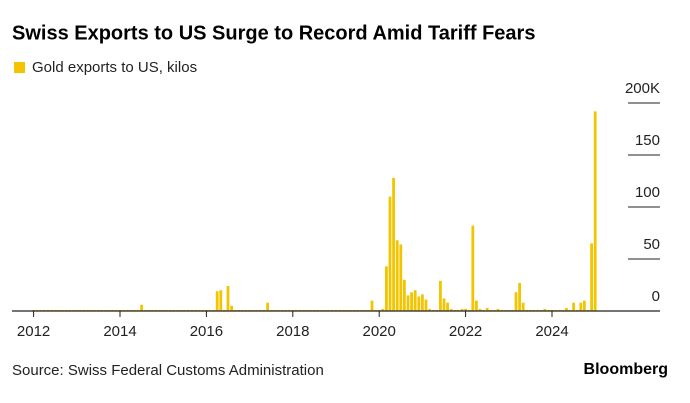  Describe the element at coordinates (551, 331) in the screenshot. I see `x-tick-label: 2024` at that location.